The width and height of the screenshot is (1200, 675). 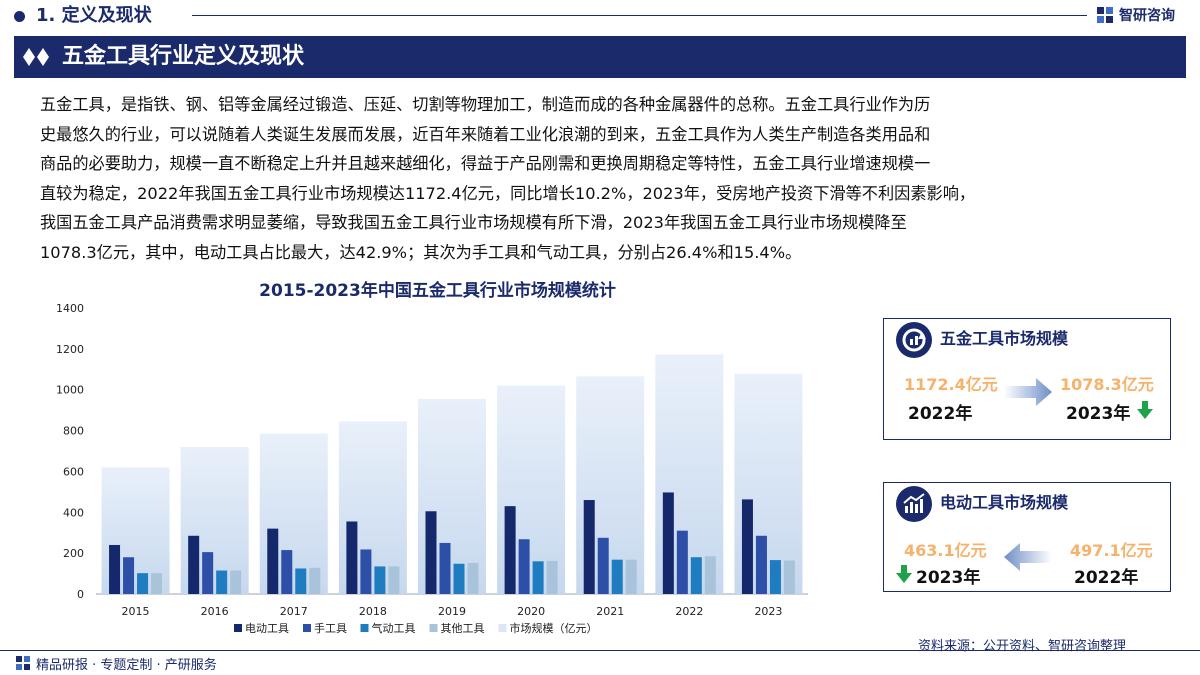 I want to click on x-tick-label: 2023, so click(x=768, y=611).